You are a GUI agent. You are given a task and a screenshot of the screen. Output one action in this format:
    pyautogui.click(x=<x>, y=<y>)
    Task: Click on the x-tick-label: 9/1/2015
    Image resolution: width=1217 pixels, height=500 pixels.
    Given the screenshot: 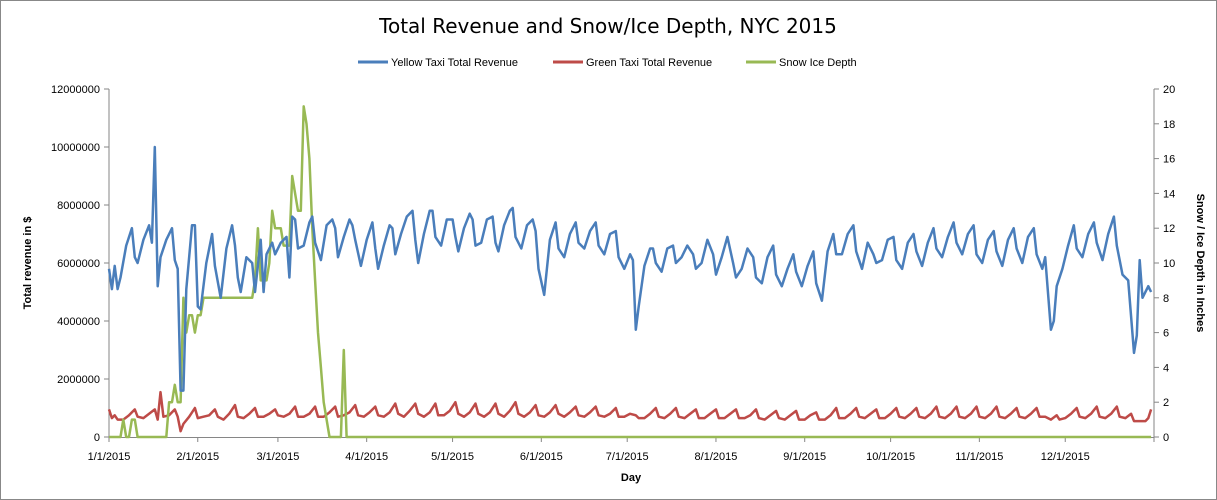 What is the action you would take?
    pyautogui.click(x=804, y=457)
    